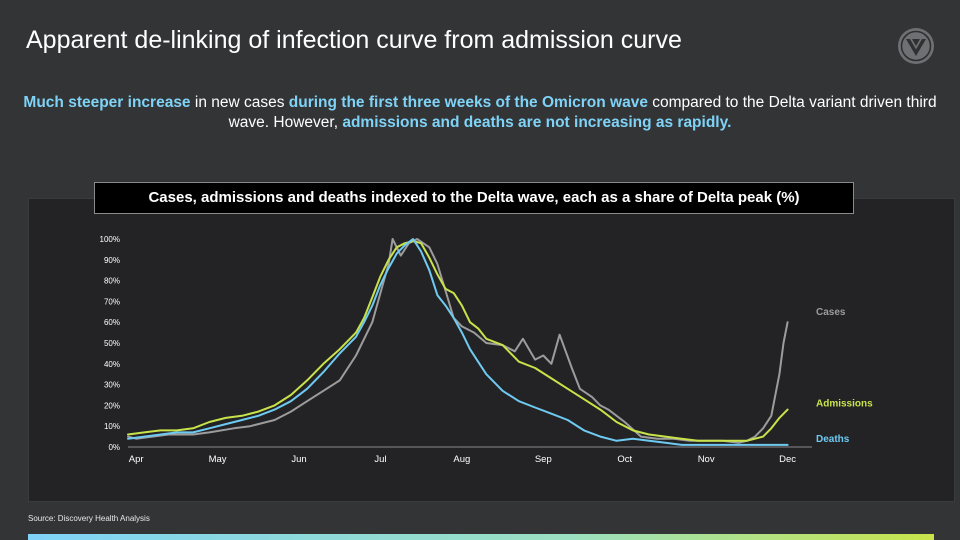  What do you see at coordinates (916, 46) in the screenshot?
I see `shield-logo-icon` at bounding box center [916, 46].